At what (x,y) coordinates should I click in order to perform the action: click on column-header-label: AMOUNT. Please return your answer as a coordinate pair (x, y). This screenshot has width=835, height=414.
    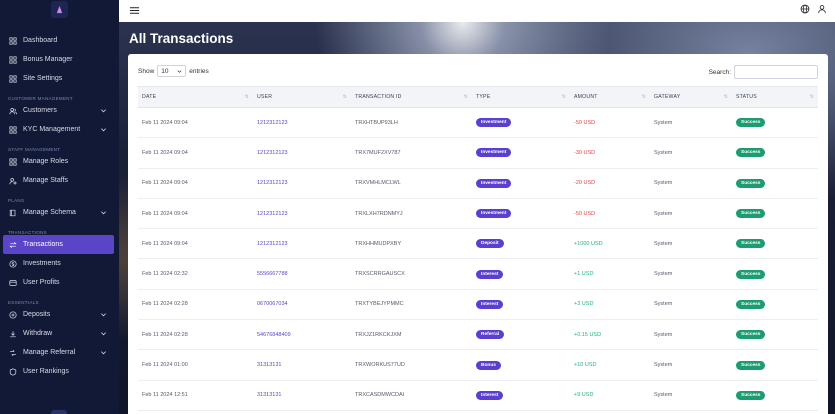
    Looking at the image, I should click on (586, 97).